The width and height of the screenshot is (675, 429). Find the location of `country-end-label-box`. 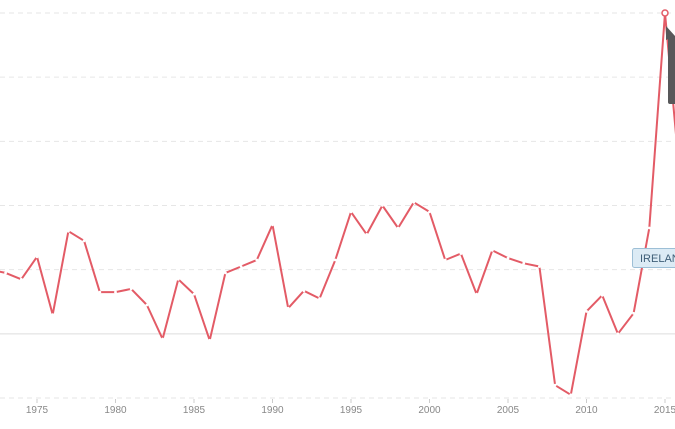

country-end-label-box is located at coordinates (653, 258).